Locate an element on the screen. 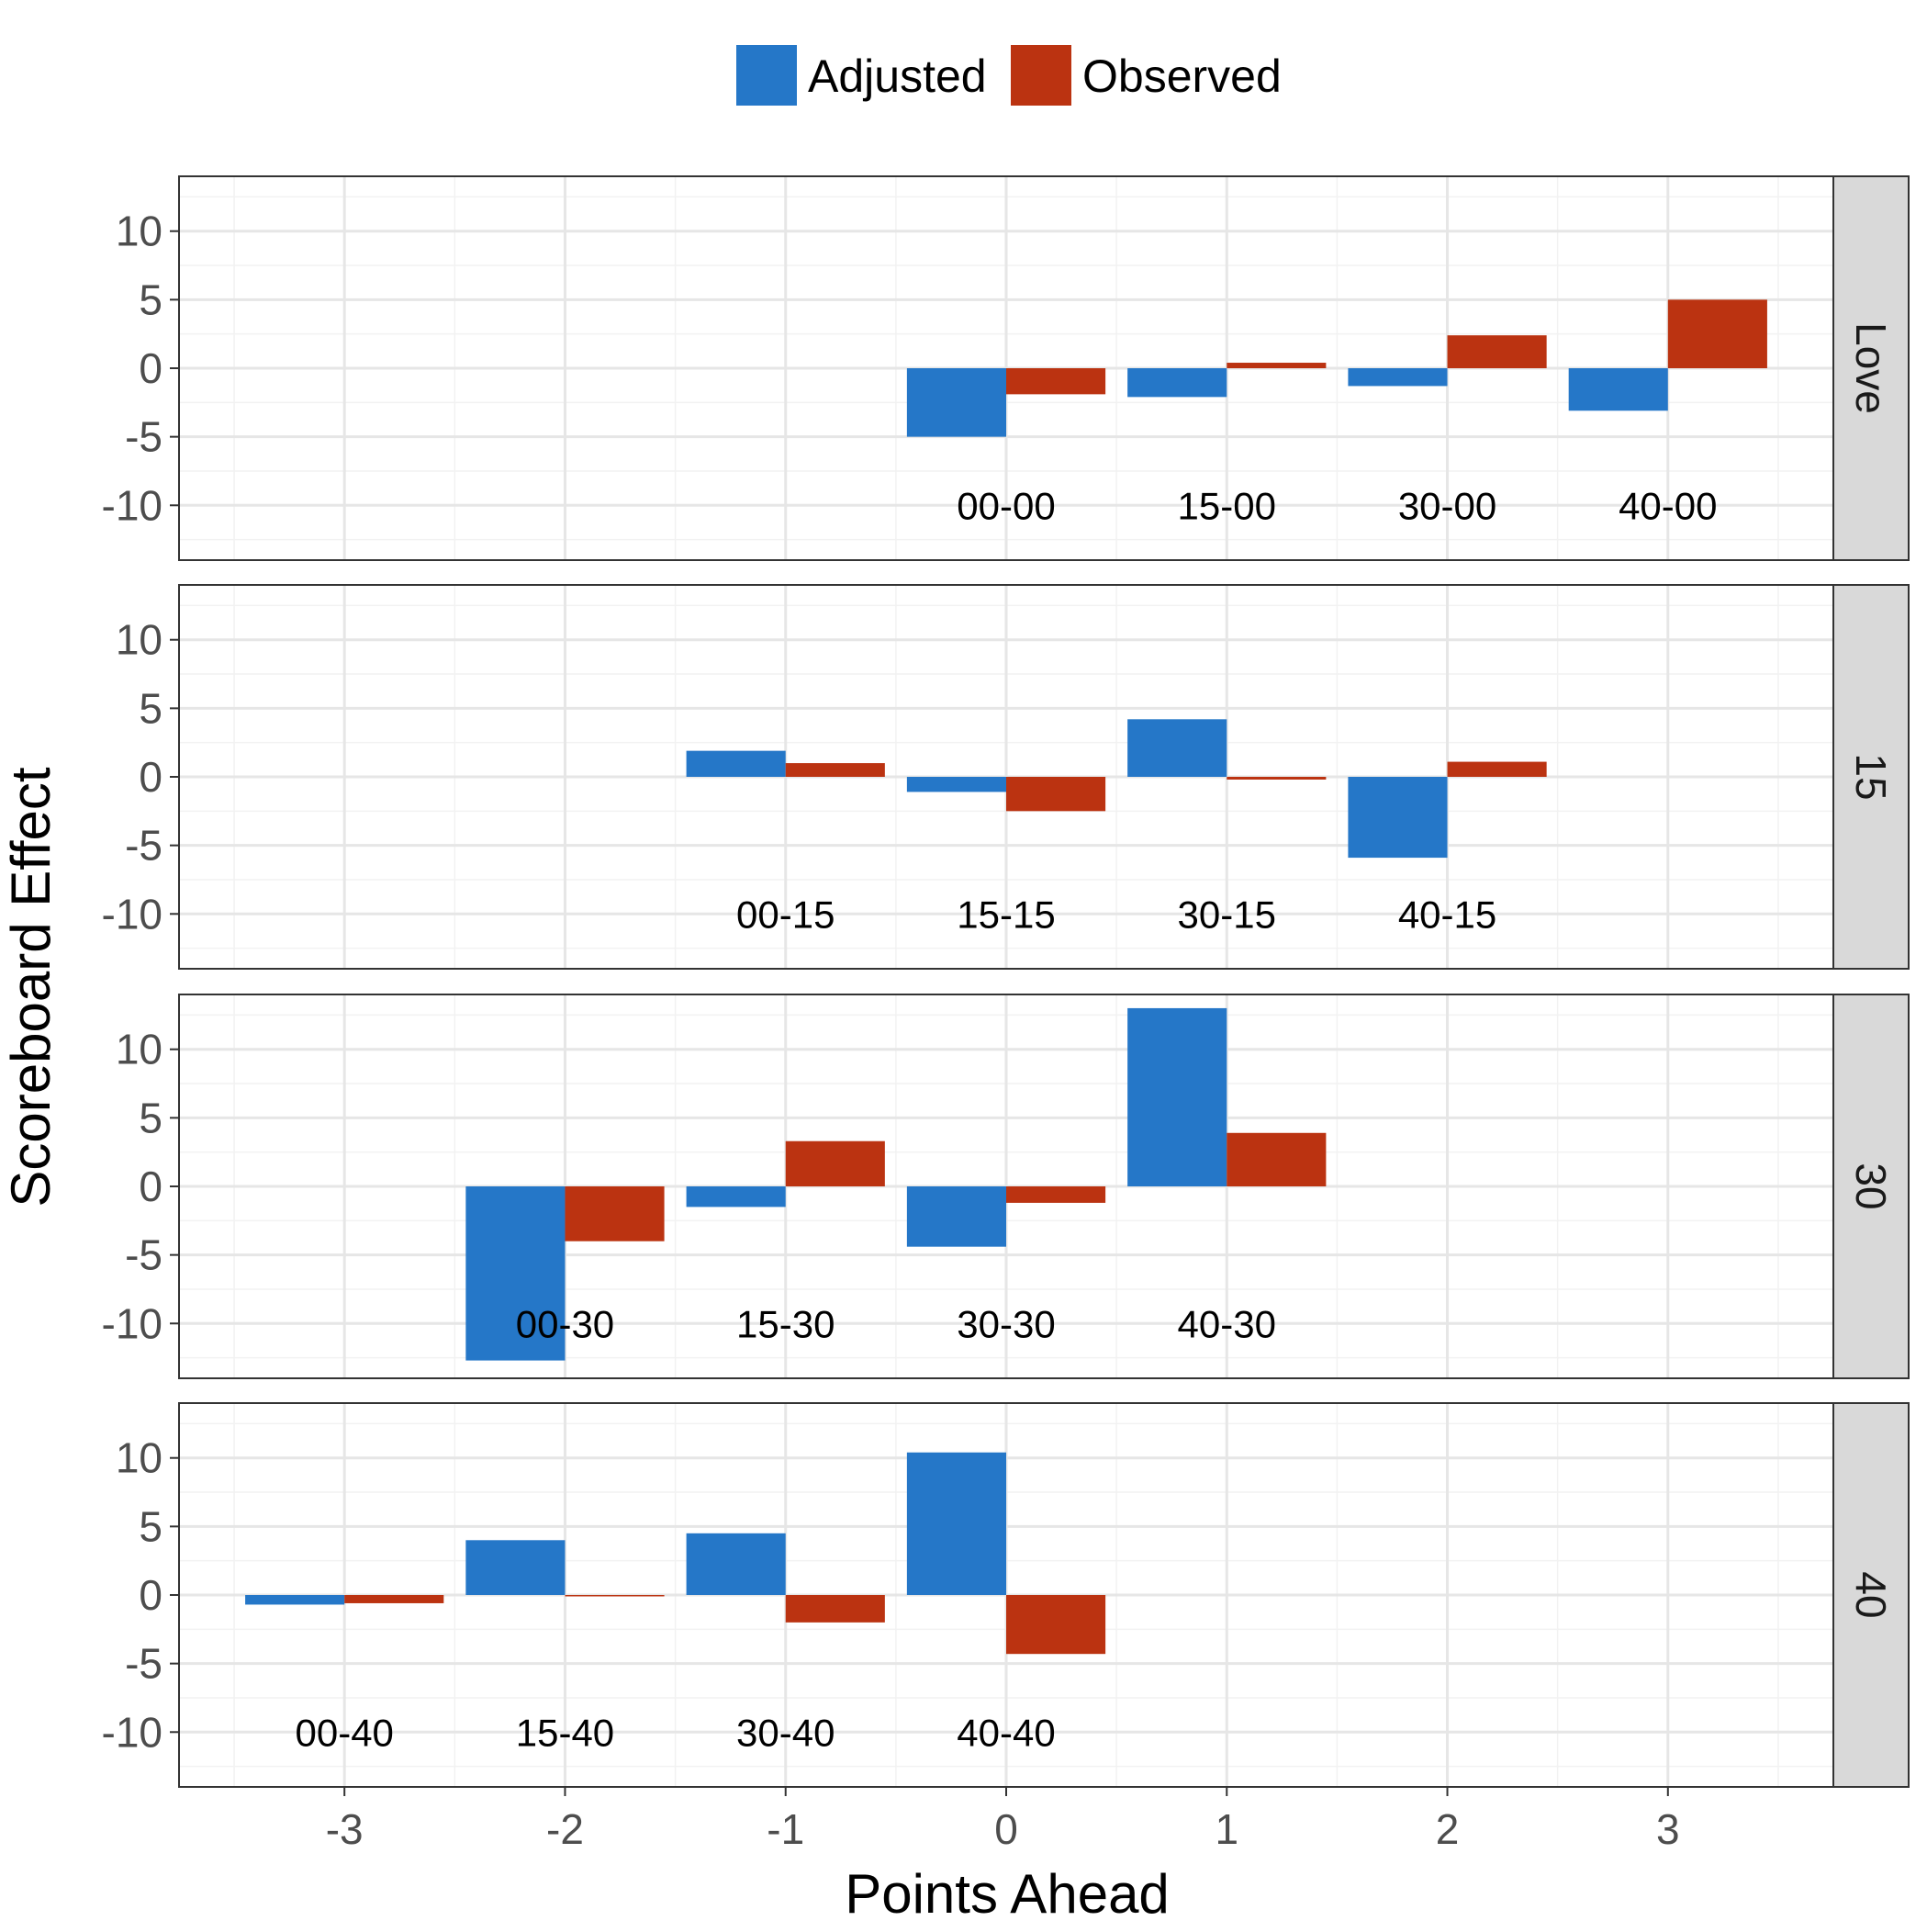  strip-label: 40 is located at coordinates (1871, 1594).